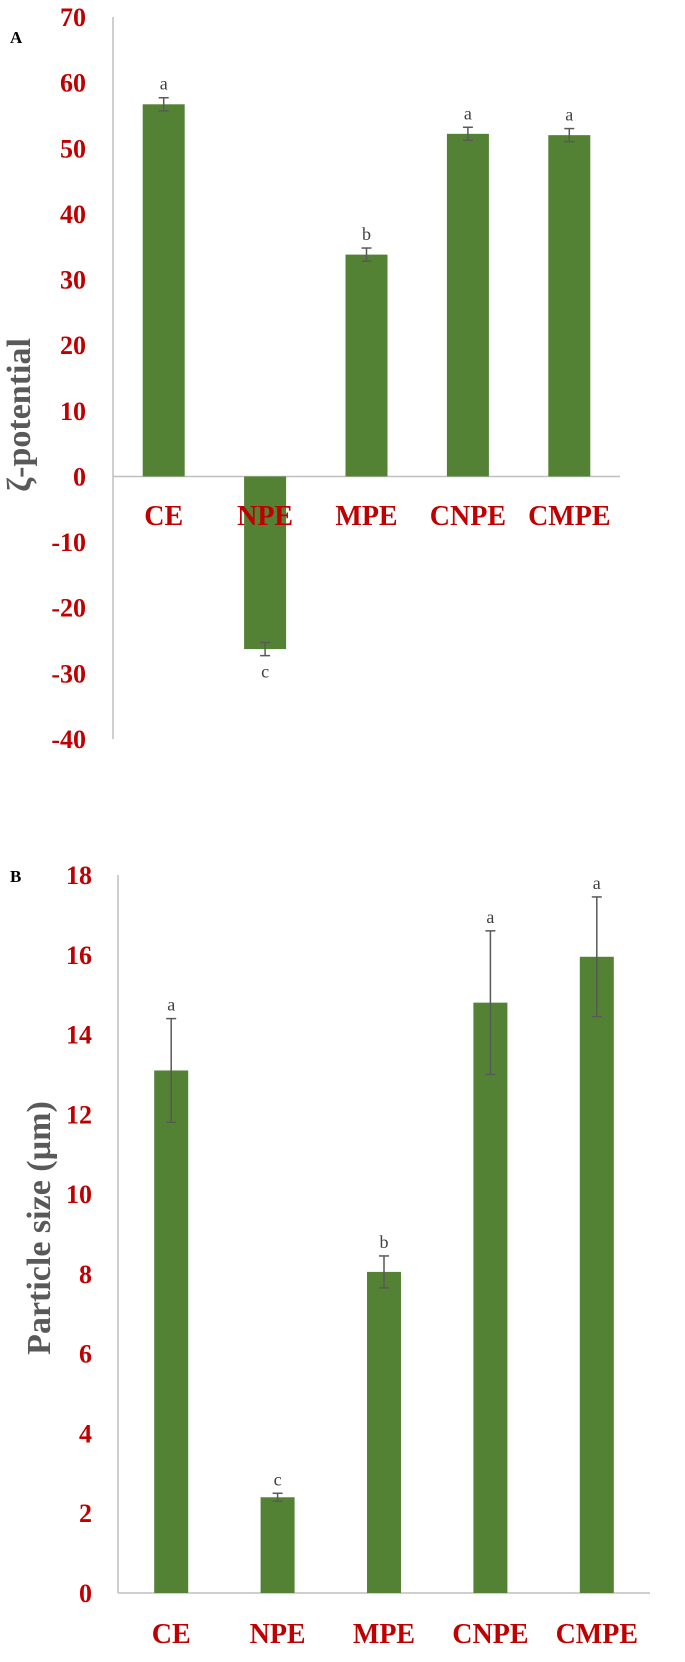 The width and height of the screenshot is (685, 1662). I want to click on panelA-category-label-ce: CE, so click(163, 516).